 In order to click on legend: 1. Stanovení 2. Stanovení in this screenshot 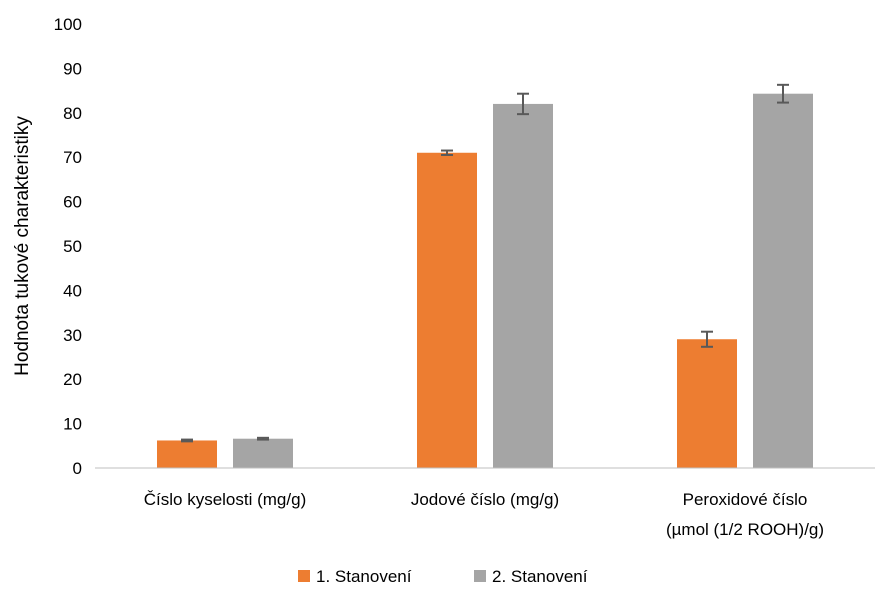, I will do `click(443, 576)`.